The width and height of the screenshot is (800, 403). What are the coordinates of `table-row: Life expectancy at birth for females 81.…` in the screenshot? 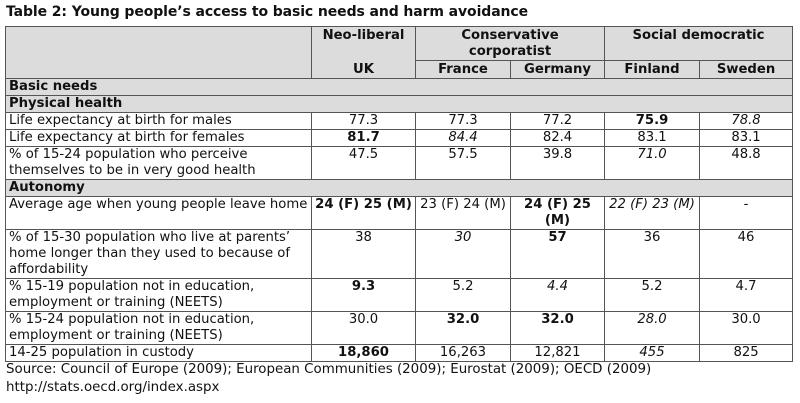 It's located at (399, 138).